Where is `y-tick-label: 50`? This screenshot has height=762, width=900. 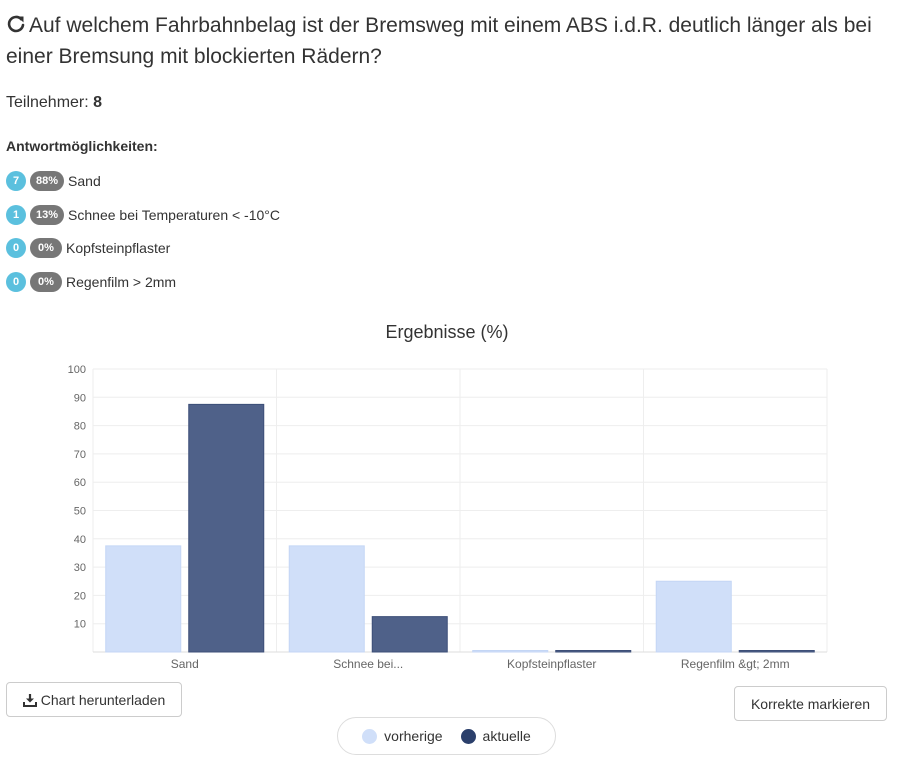 y-tick-label: 50 is located at coordinates (80, 512).